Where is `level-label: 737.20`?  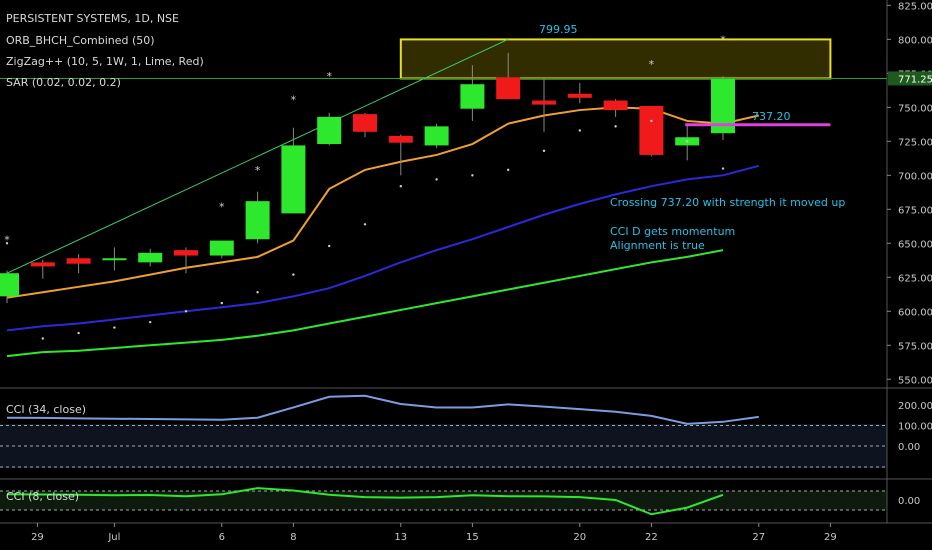
level-label: 737.20 is located at coordinates (771, 116).